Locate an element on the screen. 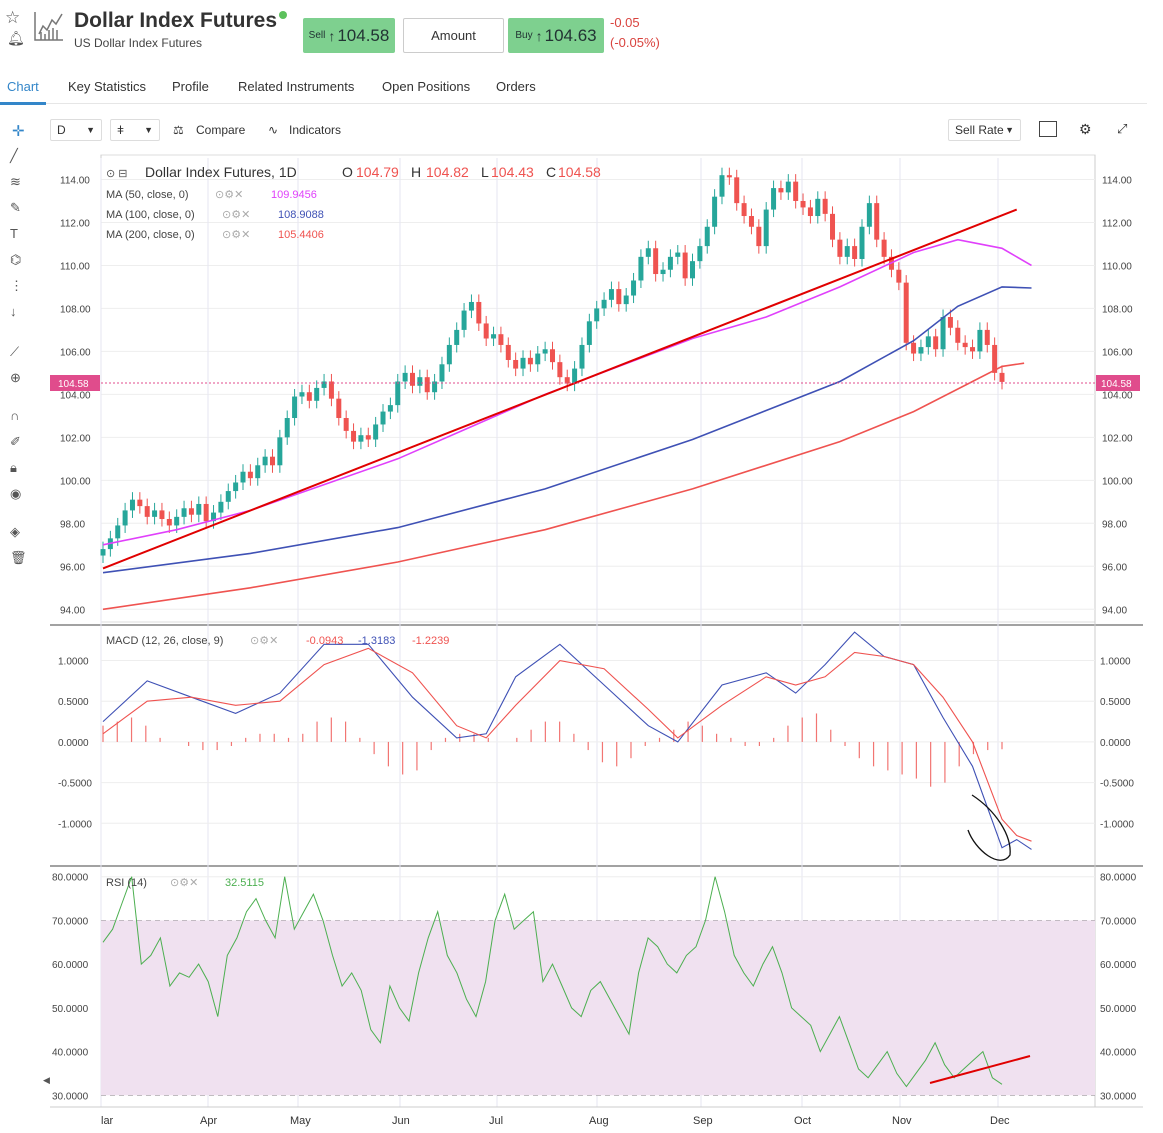 The image size is (1163, 1133). macd-tick-right: -1.0000 is located at coordinates (1117, 824).